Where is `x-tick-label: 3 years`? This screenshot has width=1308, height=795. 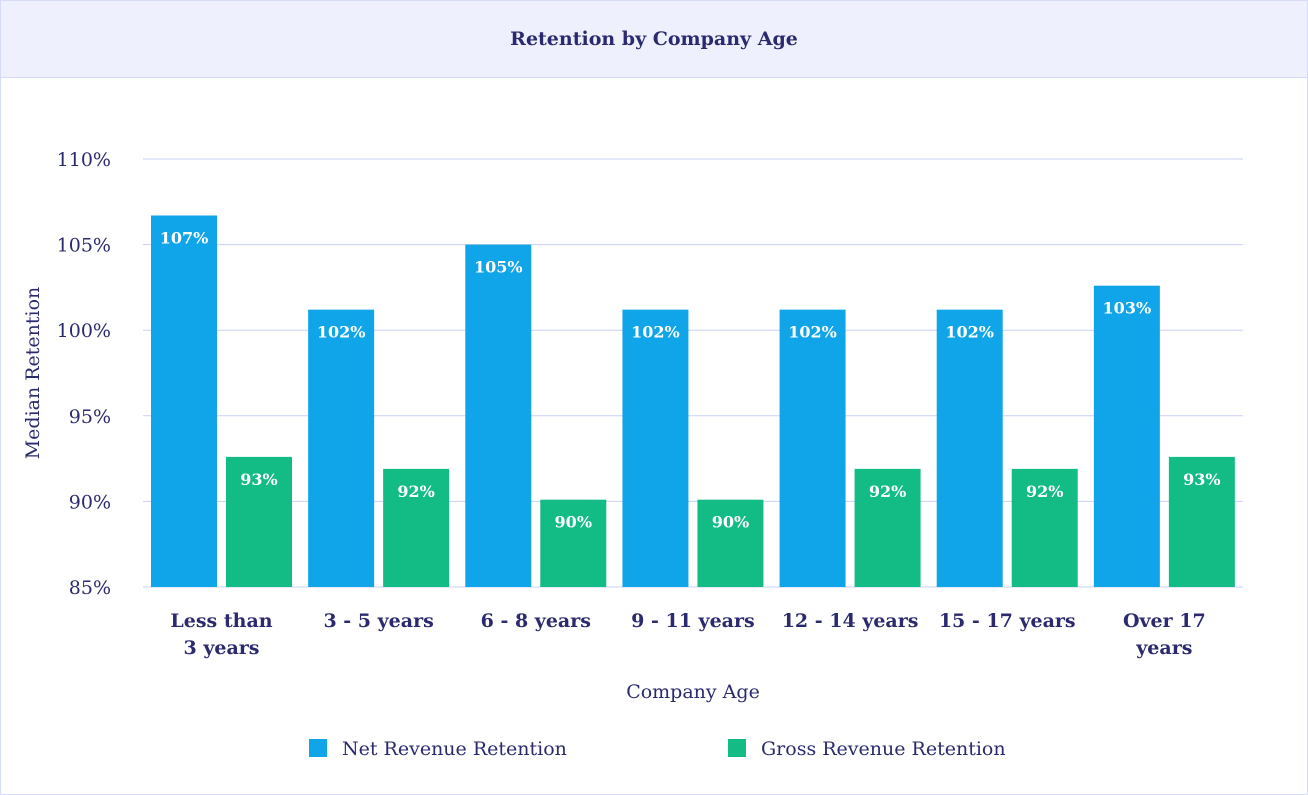 x-tick-label: 3 years is located at coordinates (222, 648).